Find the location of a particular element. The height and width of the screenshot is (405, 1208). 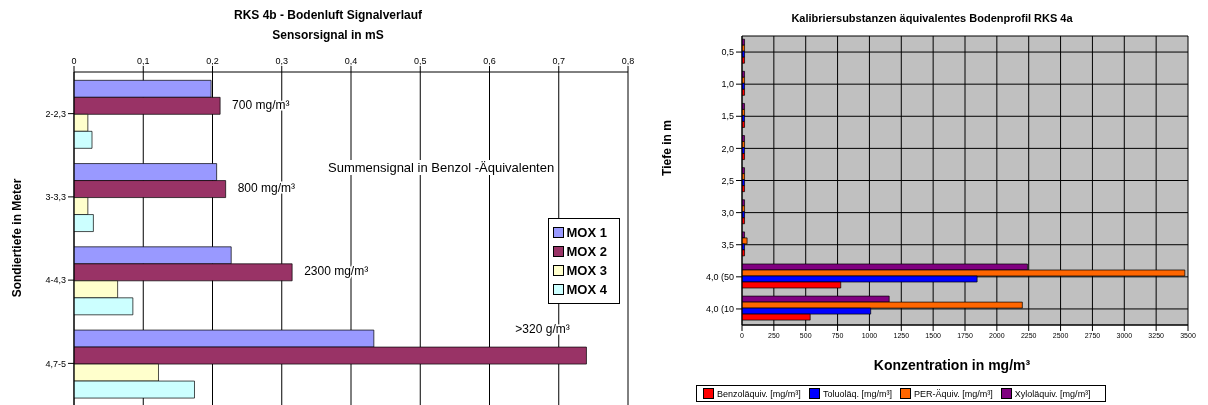

legend-label: Benzoläquiv. [mg/m³] is located at coordinates (758, 393).